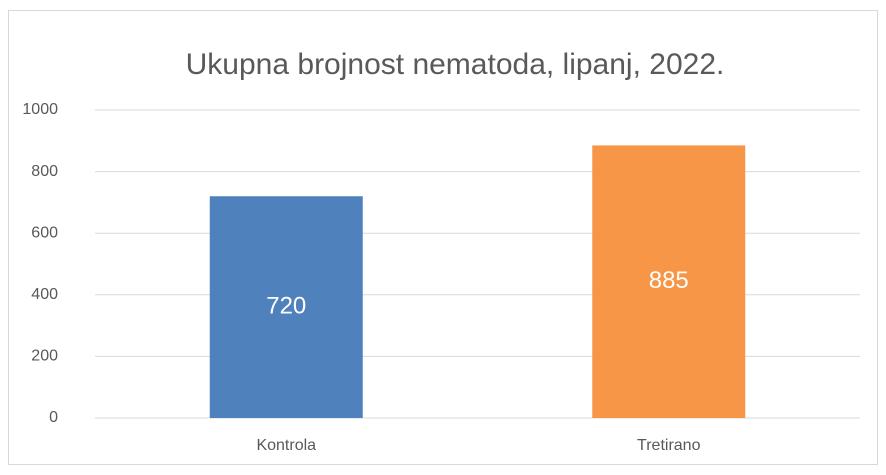 The width and height of the screenshot is (886, 475). I want to click on y-tick-label: 800, so click(44, 171).